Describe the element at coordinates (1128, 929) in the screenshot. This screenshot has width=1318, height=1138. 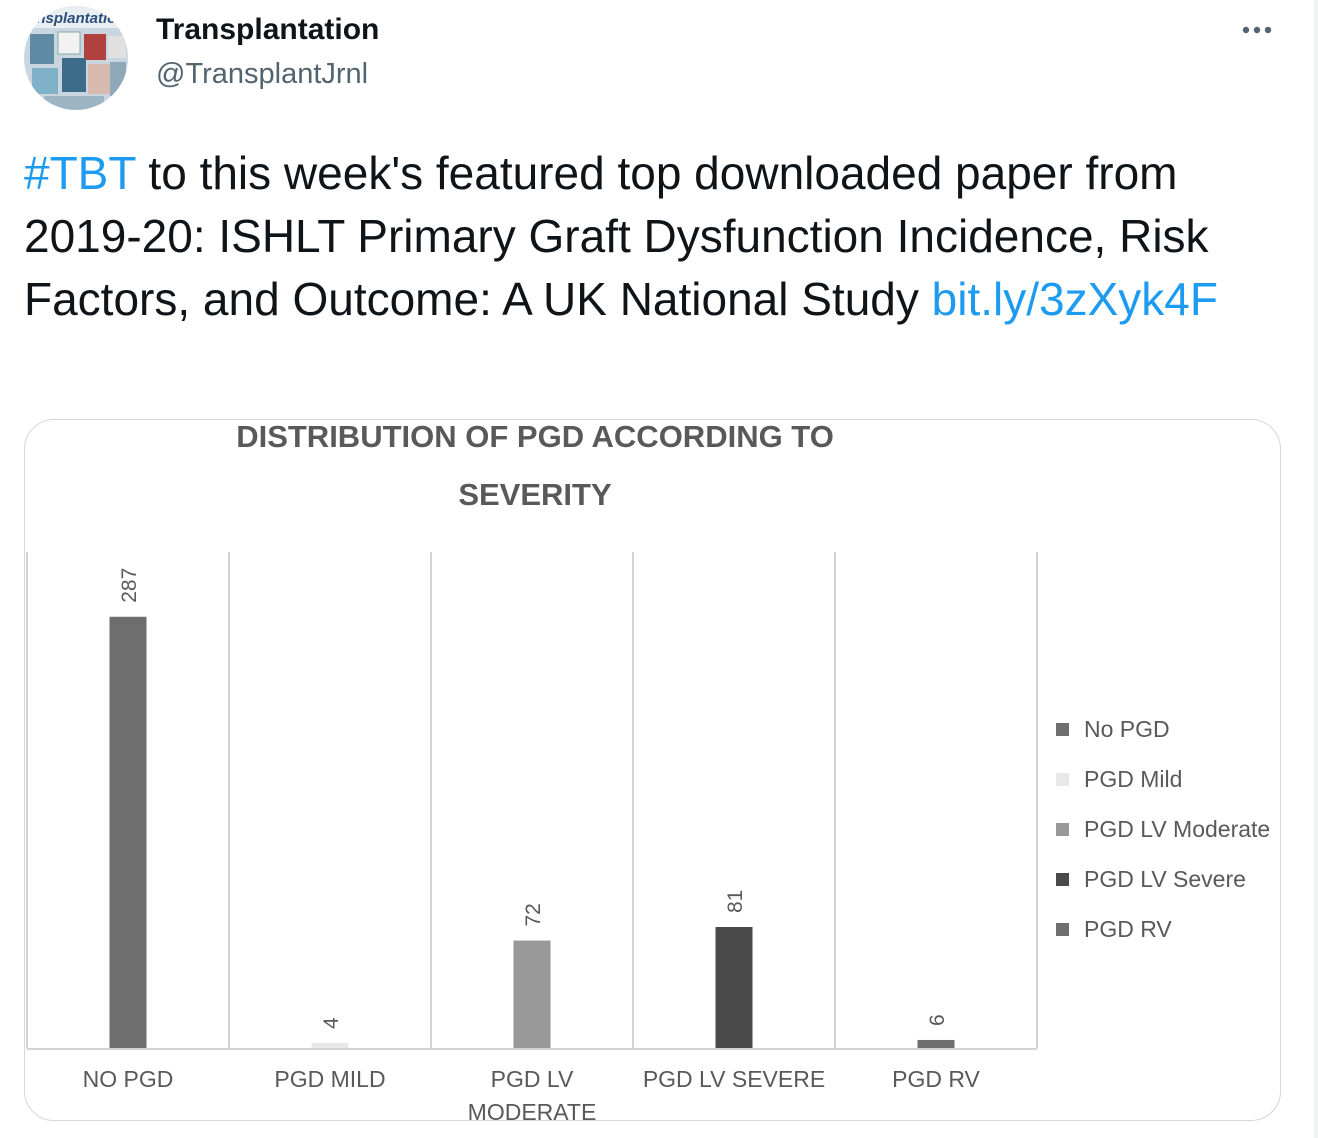
I see `legend-label: PGD RV` at that location.